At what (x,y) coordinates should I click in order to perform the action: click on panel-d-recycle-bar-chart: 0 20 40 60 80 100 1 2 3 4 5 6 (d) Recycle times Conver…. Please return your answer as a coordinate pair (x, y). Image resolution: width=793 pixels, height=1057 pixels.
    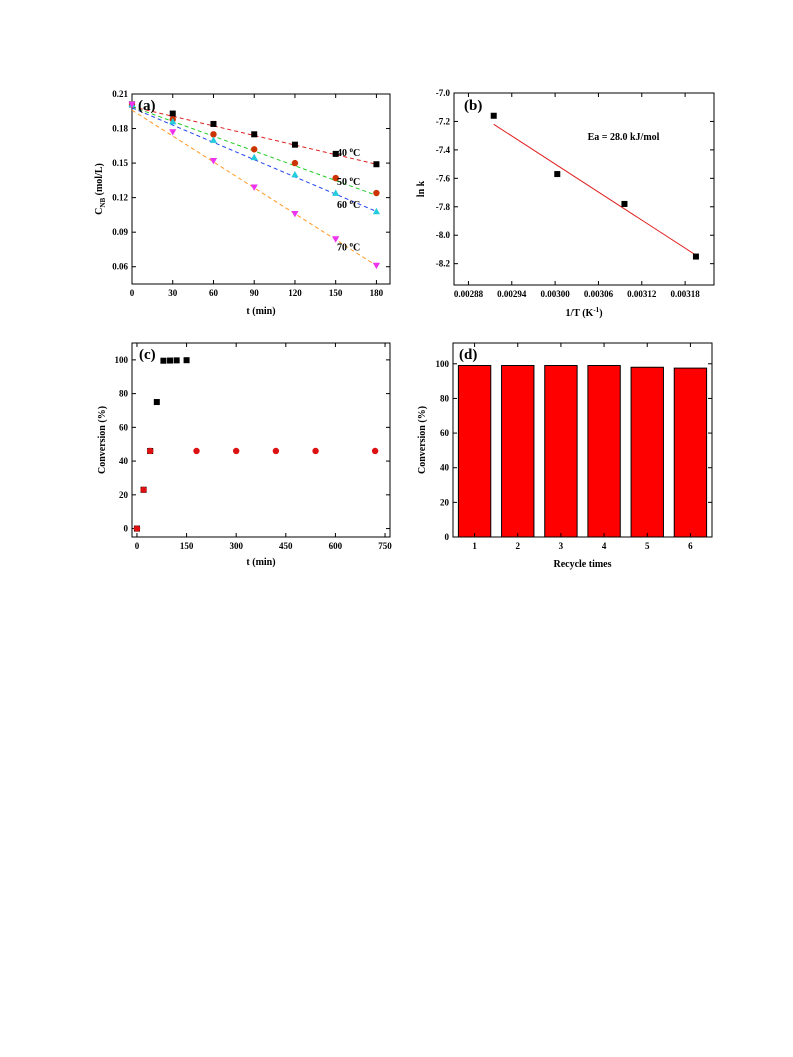
    Looking at the image, I should click on (565, 456).